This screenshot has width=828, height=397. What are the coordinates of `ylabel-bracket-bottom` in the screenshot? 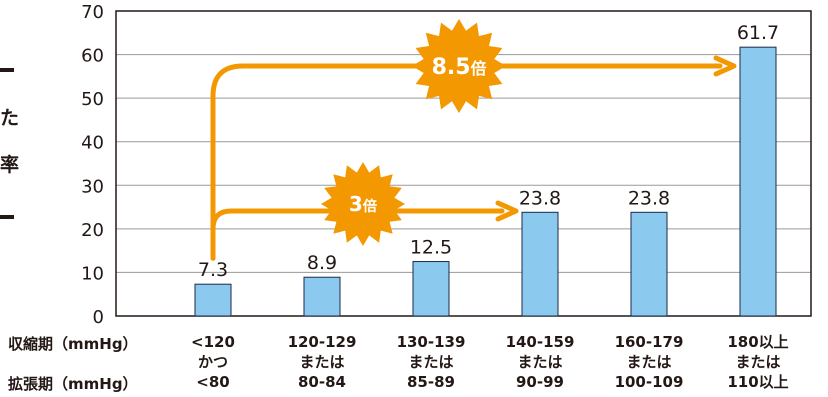 It's located at (7, 217).